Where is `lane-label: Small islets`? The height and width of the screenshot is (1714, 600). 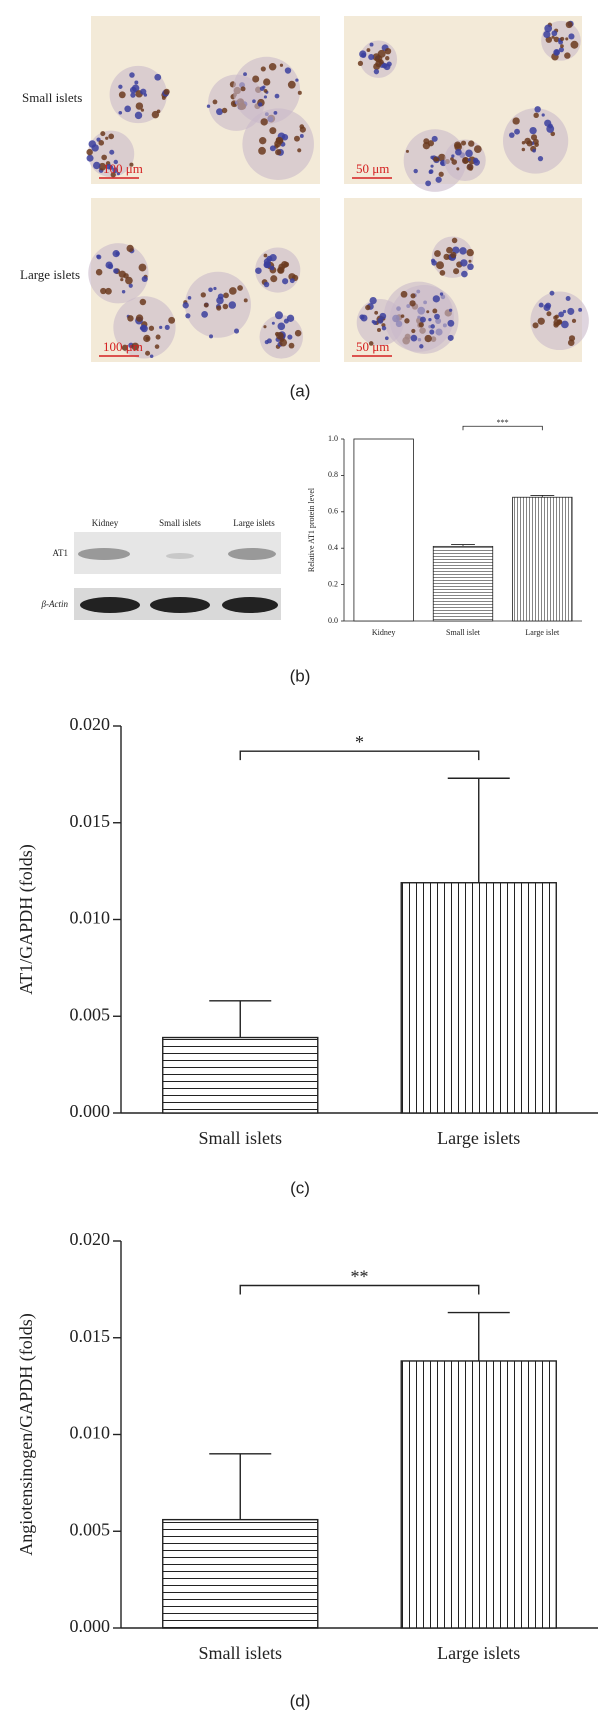
lane-label: Small islets is located at coordinates (180, 523).